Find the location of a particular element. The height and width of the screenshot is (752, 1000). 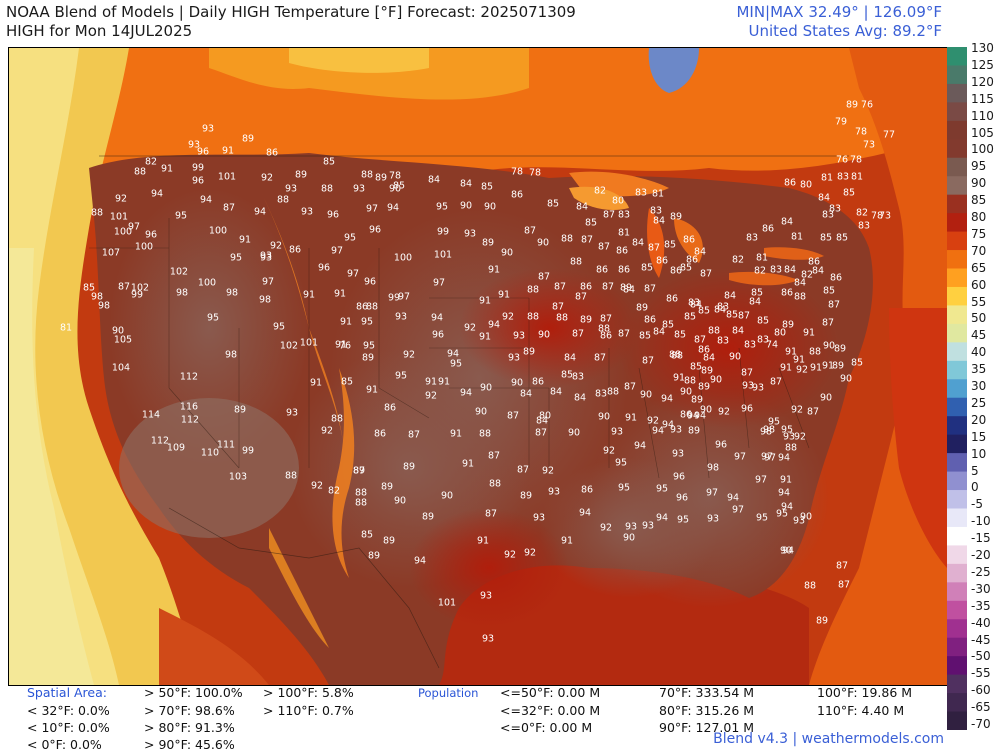

color-scale-tick: -65 is located at coordinates (981, 707).